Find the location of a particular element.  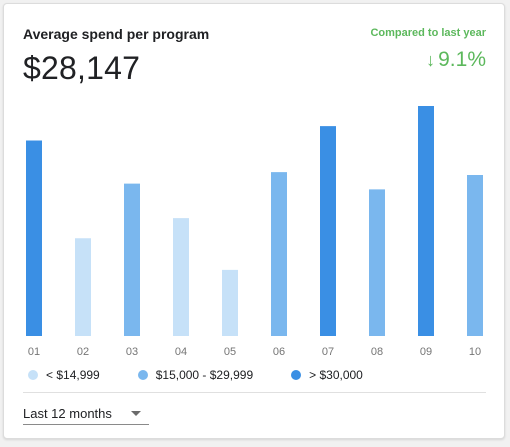

chart-legend: < $14,999 $15,000 - $29,999 > $30,000 is located at coordinates (214, 375).